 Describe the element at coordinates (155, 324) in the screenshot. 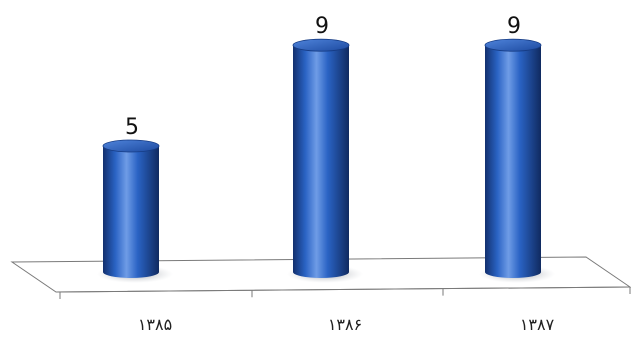

I see `category-label: ۱۳۸۵` at that location.